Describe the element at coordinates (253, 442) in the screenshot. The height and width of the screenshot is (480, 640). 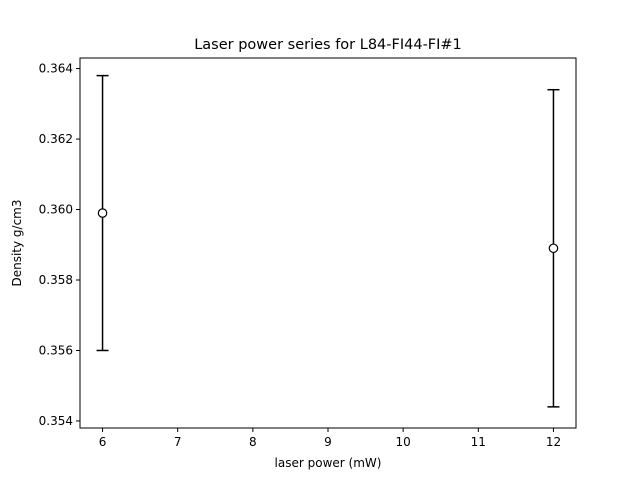
I see `x-tick-label: 8` at that location.